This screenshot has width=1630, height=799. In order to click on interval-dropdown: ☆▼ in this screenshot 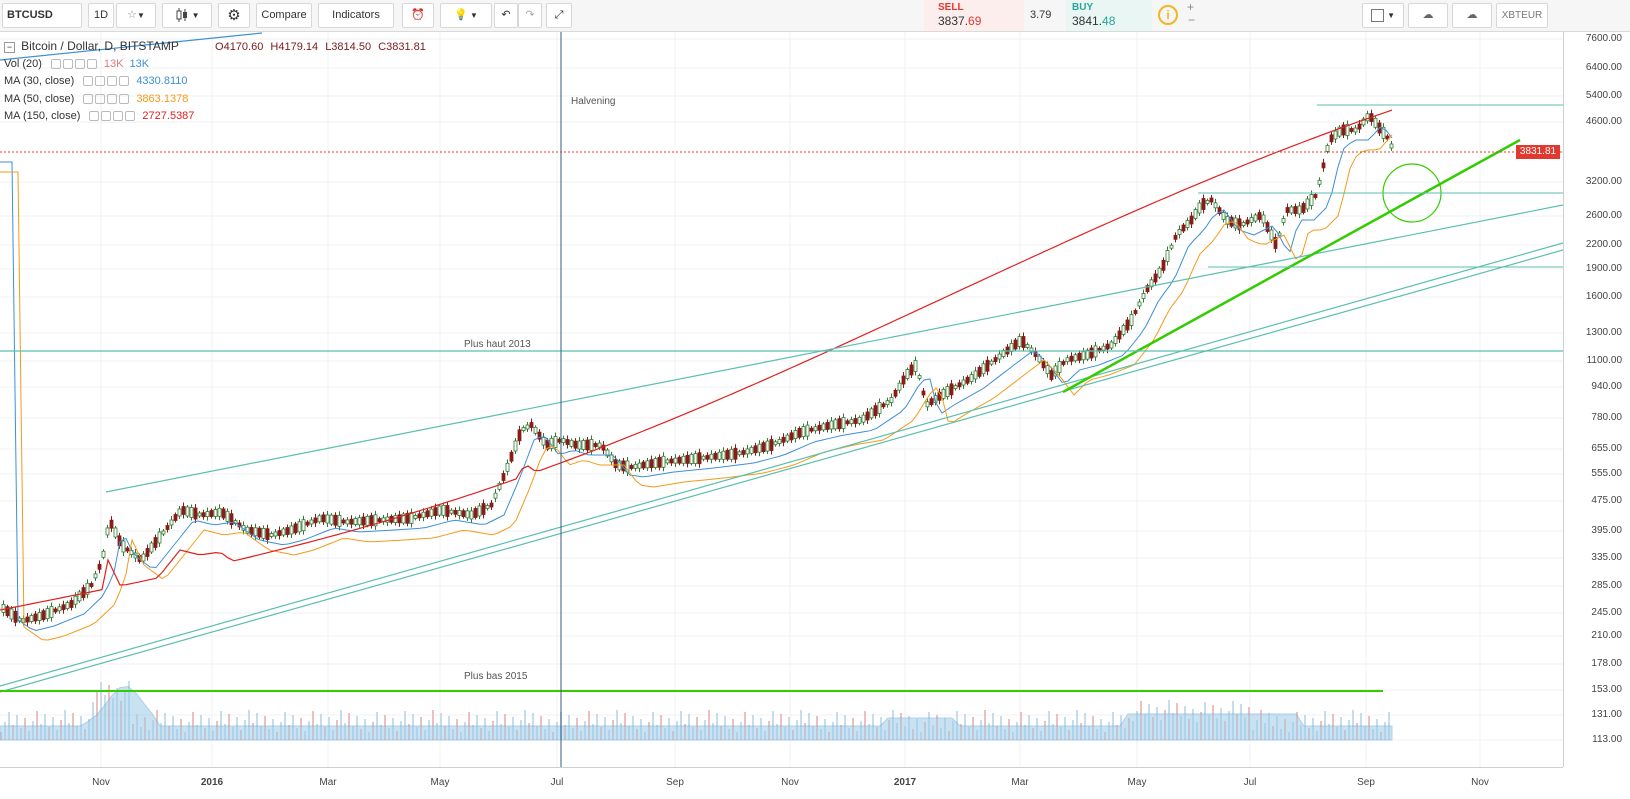, I will do `click(136, 15)`.